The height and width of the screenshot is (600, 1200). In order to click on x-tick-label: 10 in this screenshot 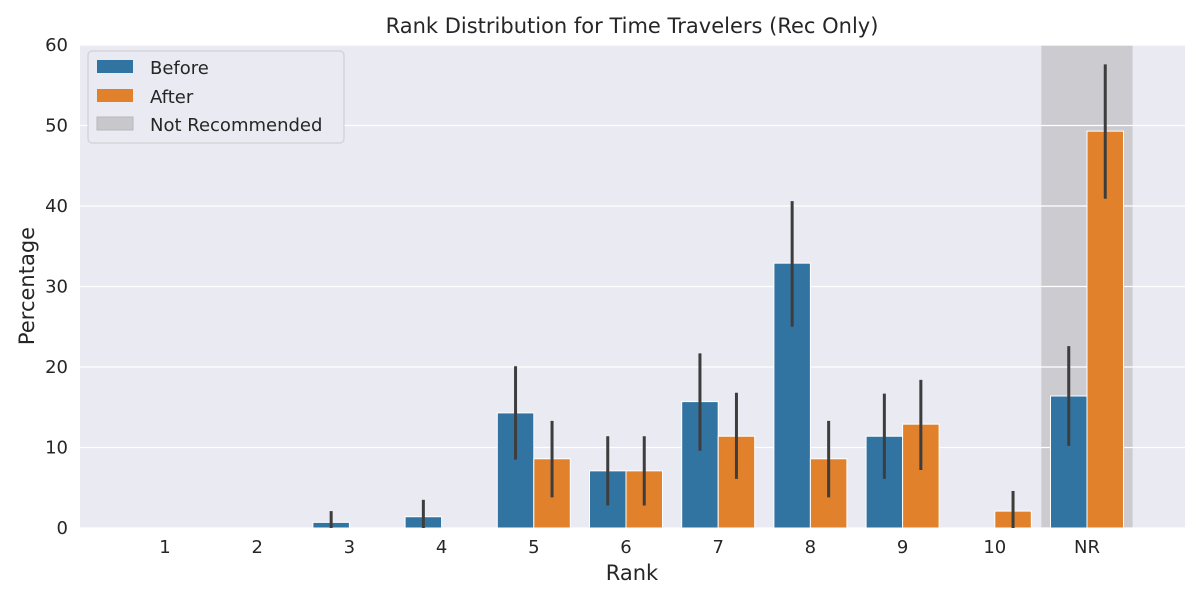, I will do `click(994, 547)`.